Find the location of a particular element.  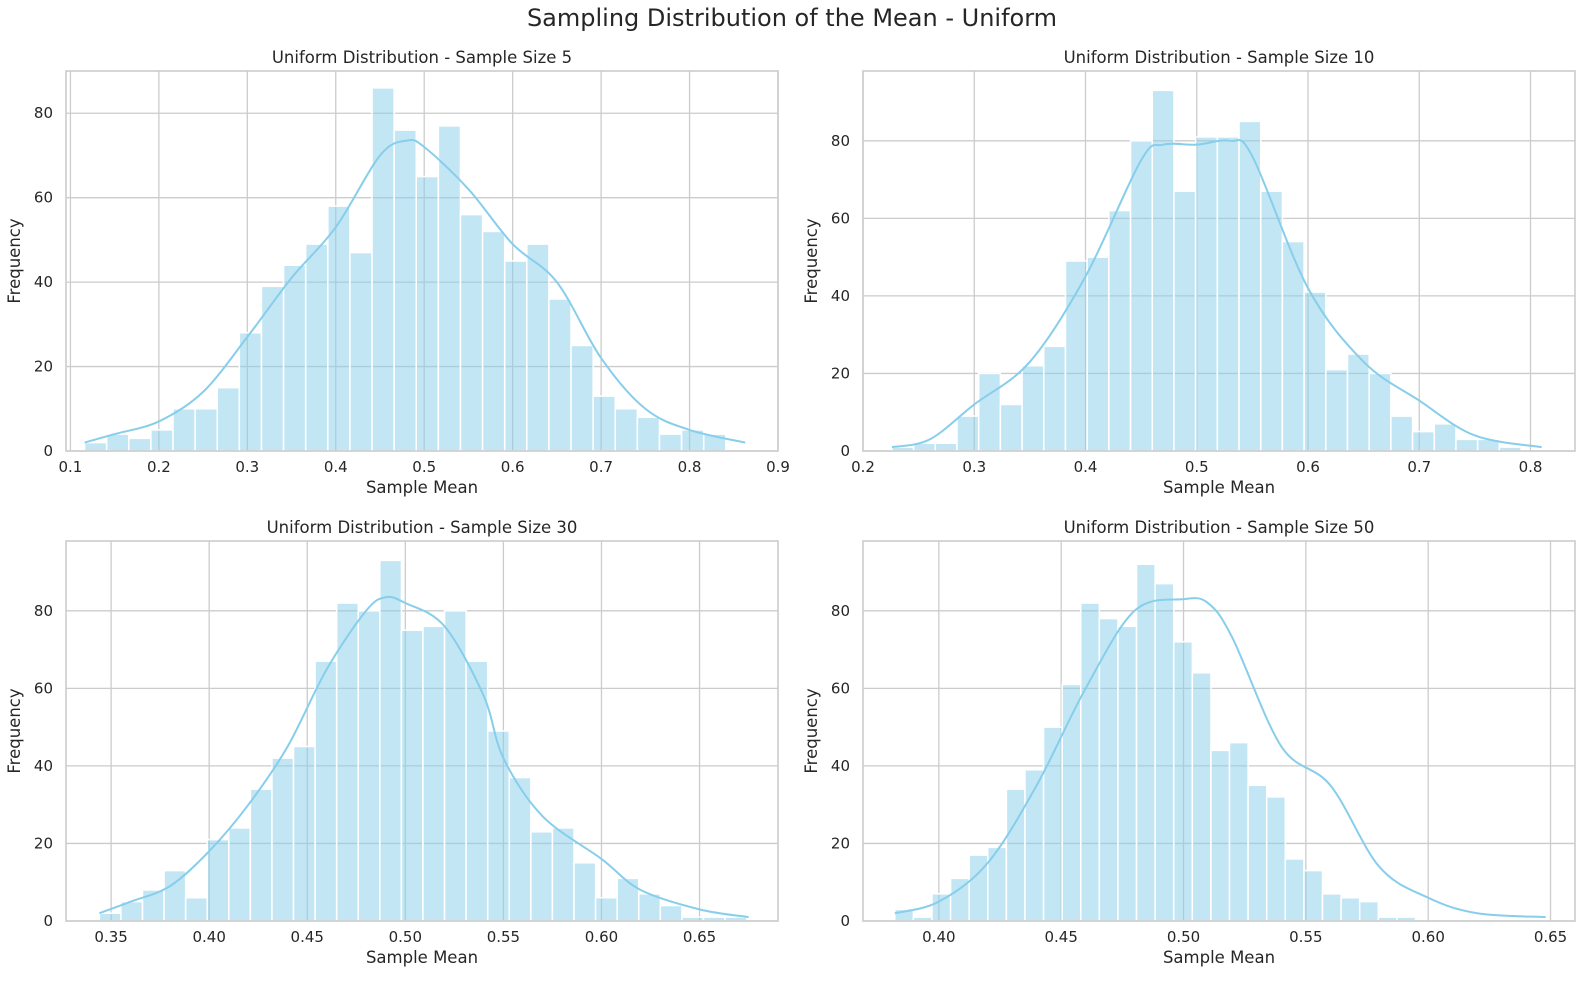

x-tick-label: 0.45 is located at coordinates (307, 937).